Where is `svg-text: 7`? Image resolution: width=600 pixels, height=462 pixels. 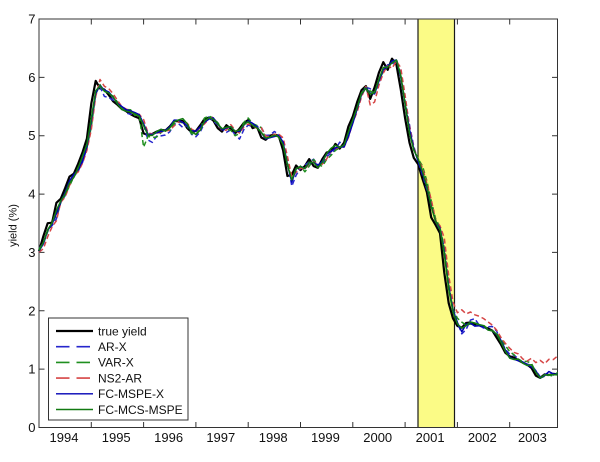
svg-text: 7 is located at coordinates (31, 19).